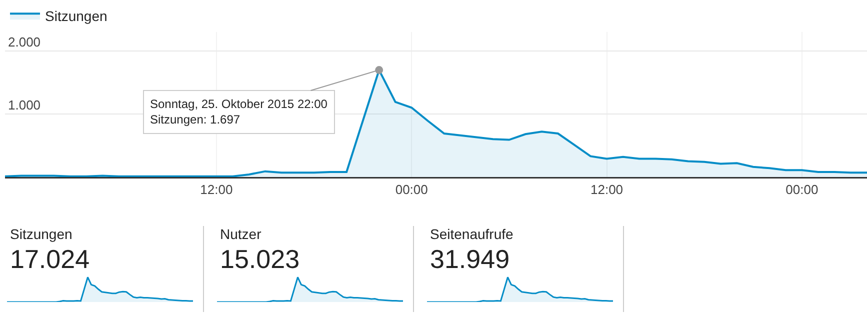 Image resolution: width=867 pixels, height=320 pixels. Describe the element at coordinates (260, 259) in the screenshot. I see `chart-subtitle: 15.023` at that location.